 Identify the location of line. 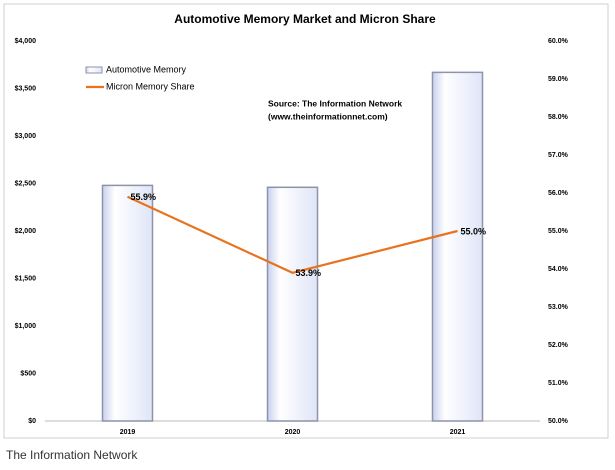
(292, 234).